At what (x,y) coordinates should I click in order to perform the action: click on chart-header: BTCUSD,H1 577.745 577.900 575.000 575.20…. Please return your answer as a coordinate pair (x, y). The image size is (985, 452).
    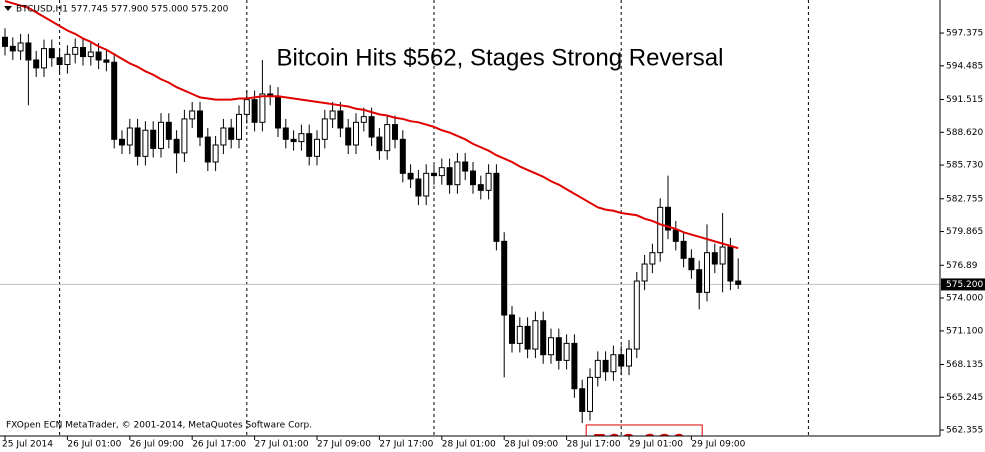
    Looking at the image, I should click on (122, 10).